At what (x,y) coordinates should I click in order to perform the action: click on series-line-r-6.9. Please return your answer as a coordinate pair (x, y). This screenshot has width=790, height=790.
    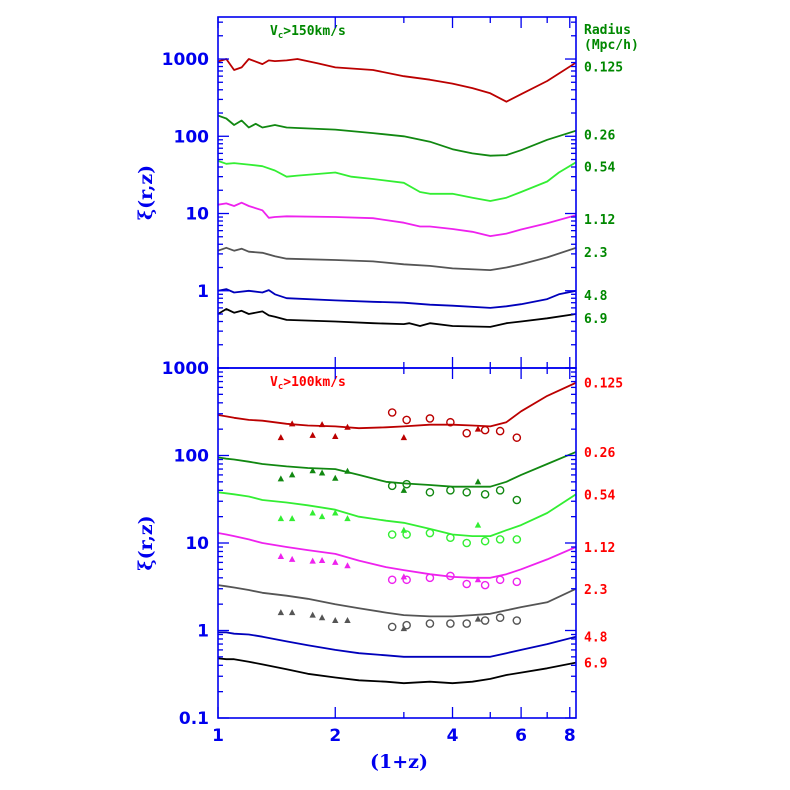
    Looking at the image, I should click on (397, 318).